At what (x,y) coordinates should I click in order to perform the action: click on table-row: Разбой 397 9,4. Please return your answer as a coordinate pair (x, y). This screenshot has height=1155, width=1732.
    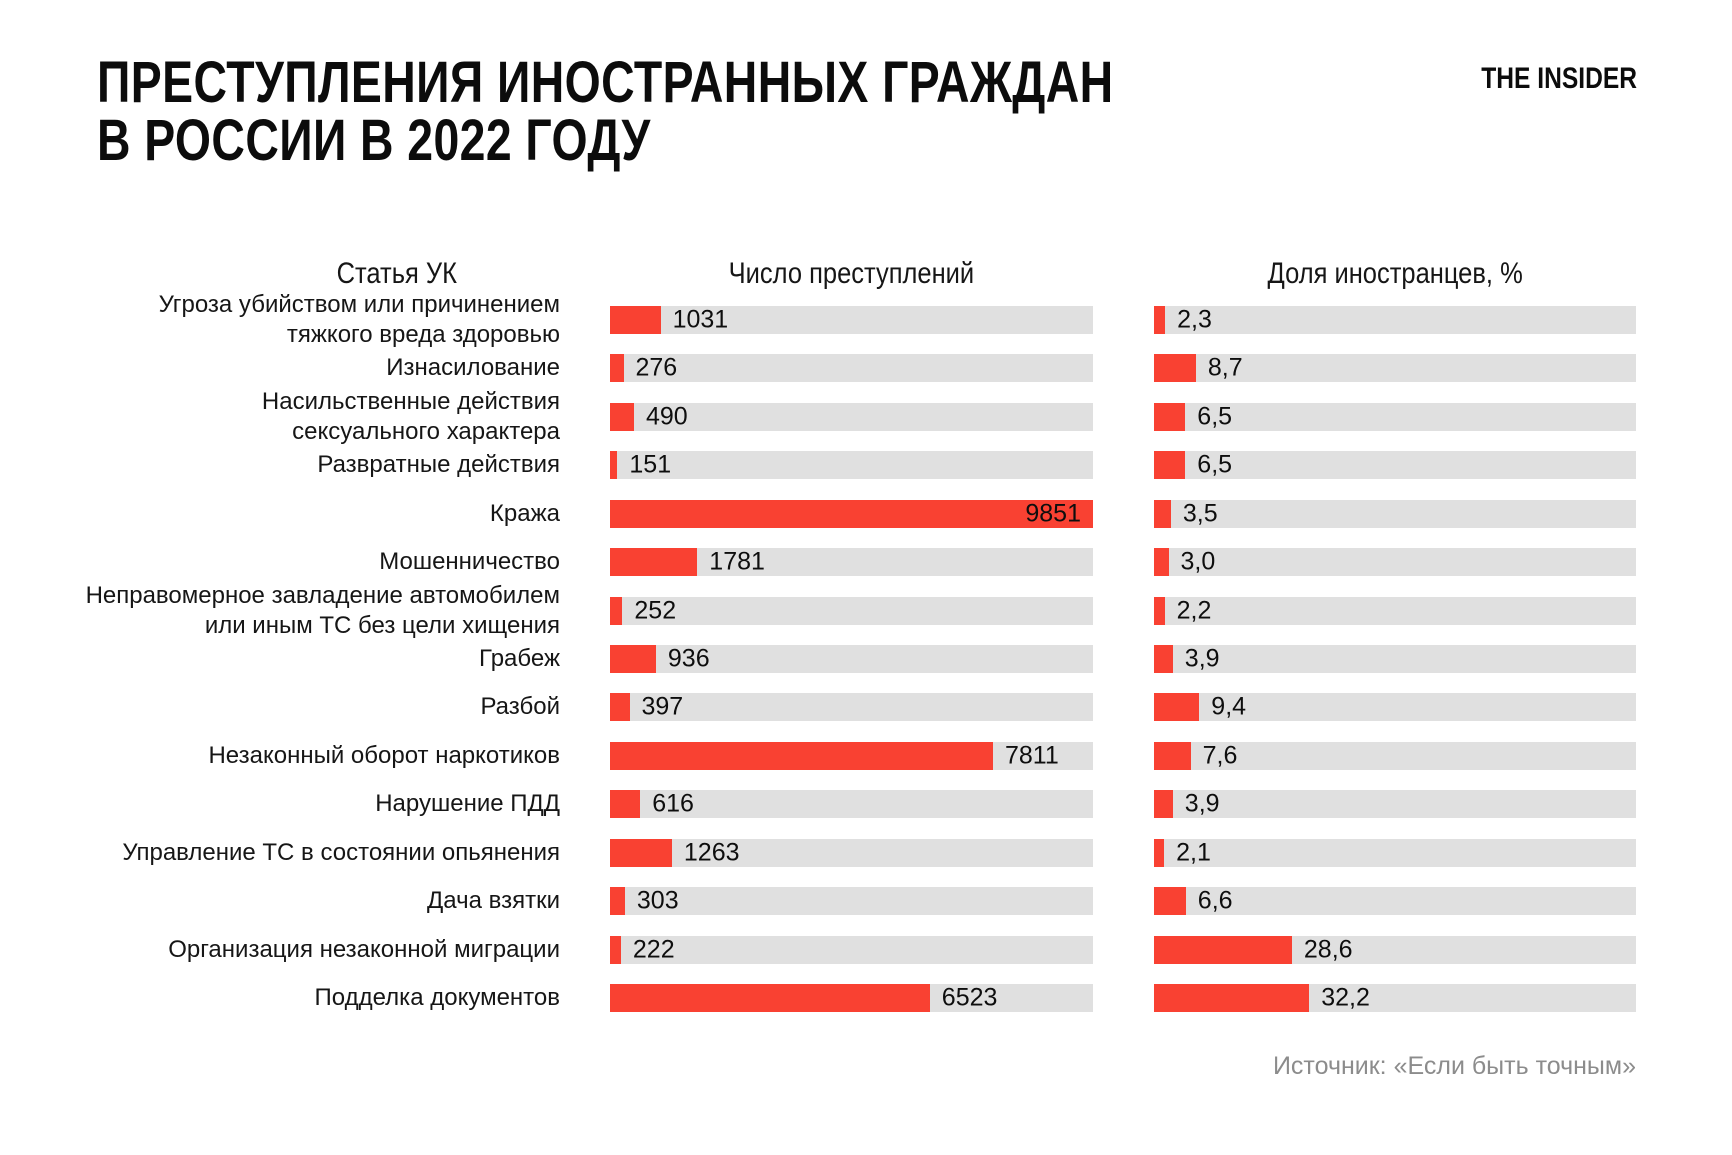
    Looking at the image, I should click on (866, 707).